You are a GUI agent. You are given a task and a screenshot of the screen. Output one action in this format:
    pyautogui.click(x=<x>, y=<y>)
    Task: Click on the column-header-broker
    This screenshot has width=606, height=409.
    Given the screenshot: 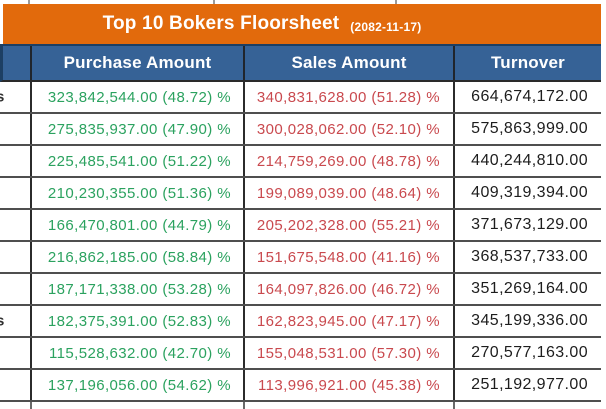 What is the action you would take?
    pyautogui.click(x=17, y=63)
    